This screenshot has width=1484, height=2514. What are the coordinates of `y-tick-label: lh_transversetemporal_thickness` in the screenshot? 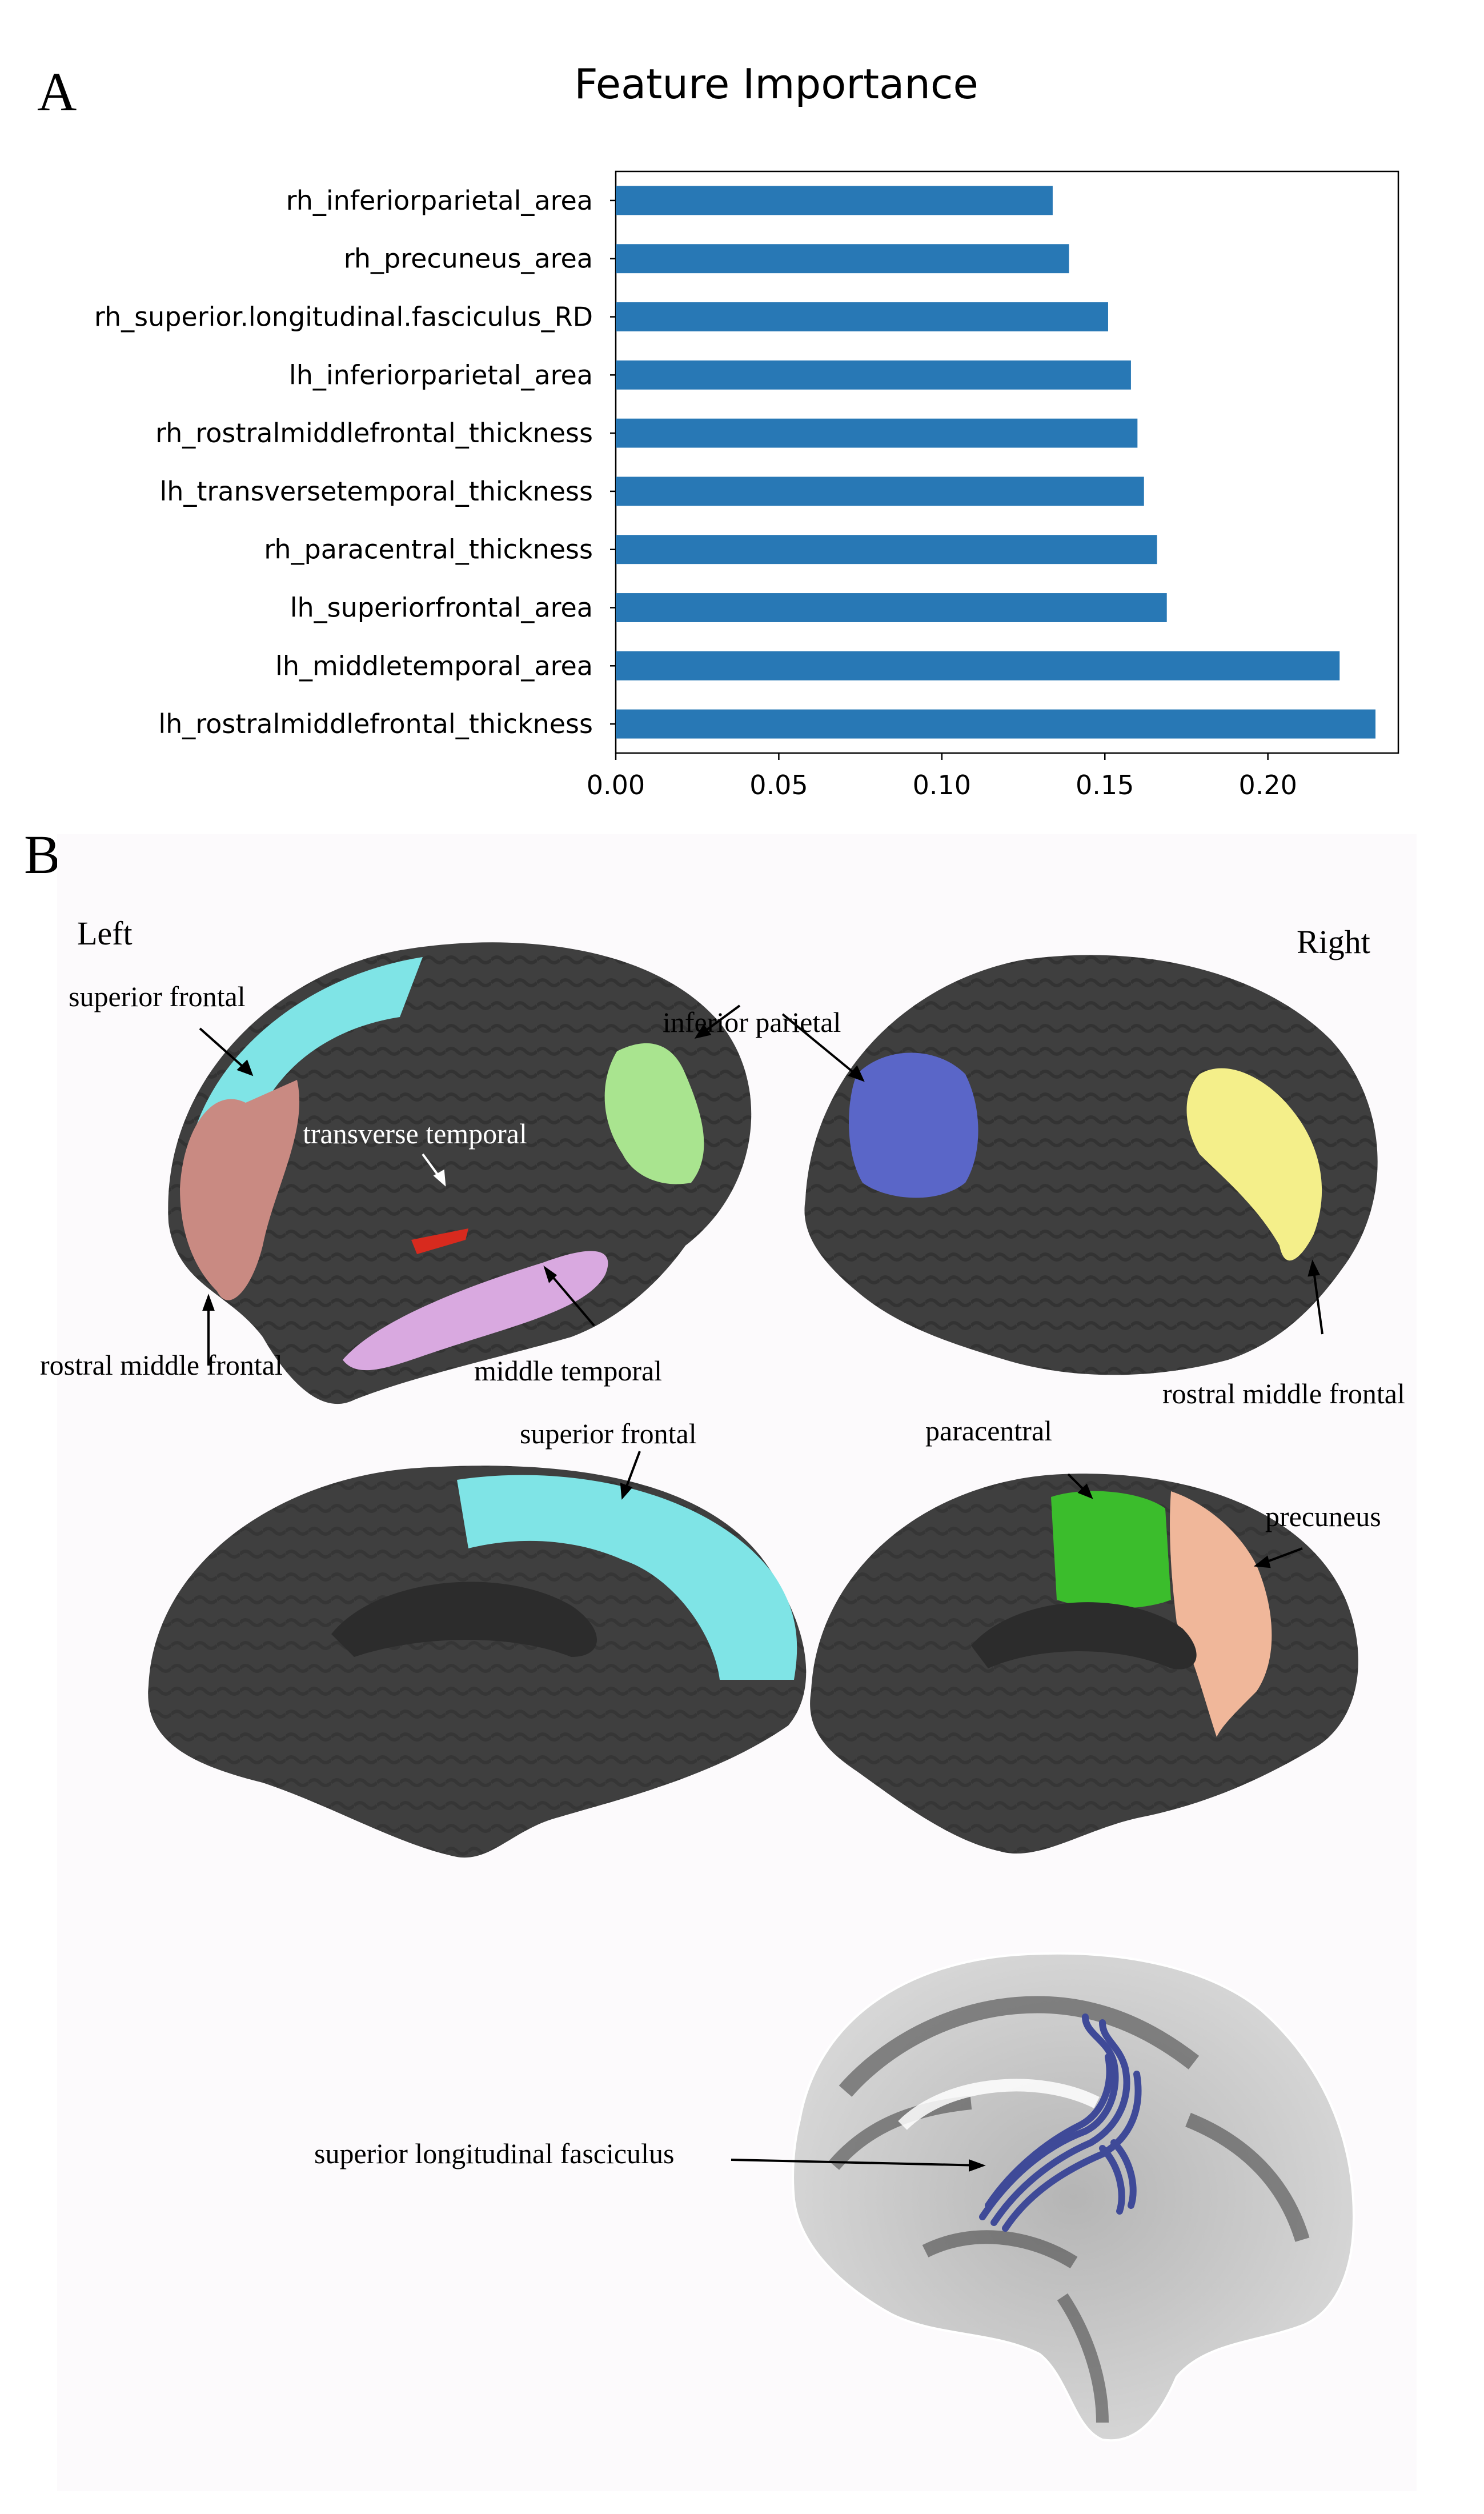 It's located at (376, 491).